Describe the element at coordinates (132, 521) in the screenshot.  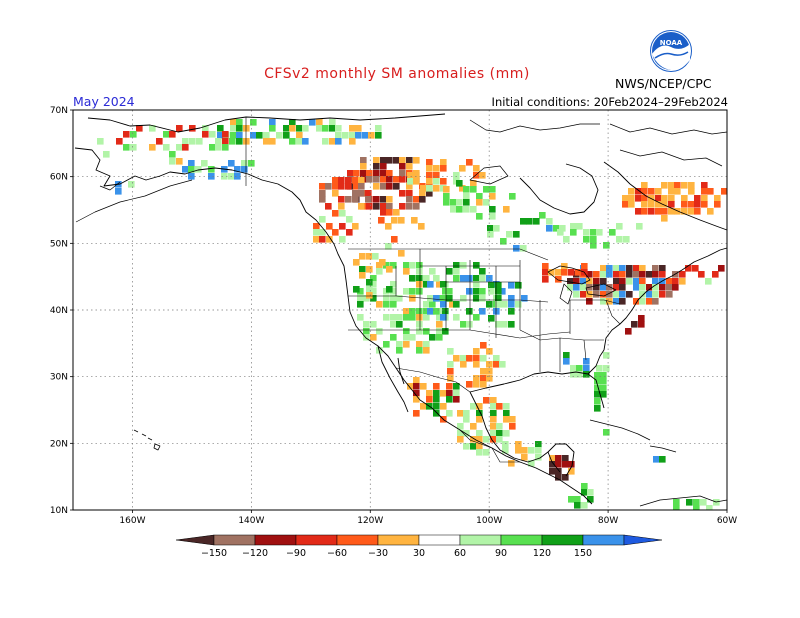
I see `lon-label: 160W` at that location.